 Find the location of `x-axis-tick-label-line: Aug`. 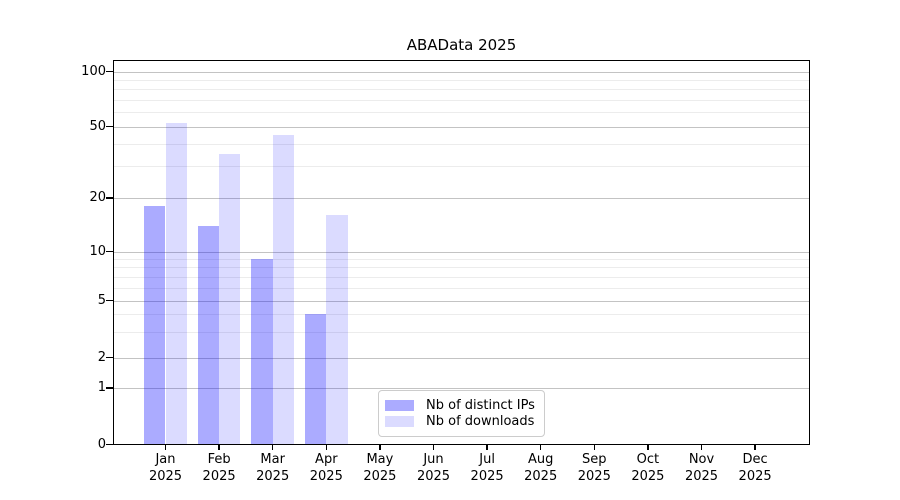

x-axis-tick-label-line: Aug is located at coordinates (540, 459).